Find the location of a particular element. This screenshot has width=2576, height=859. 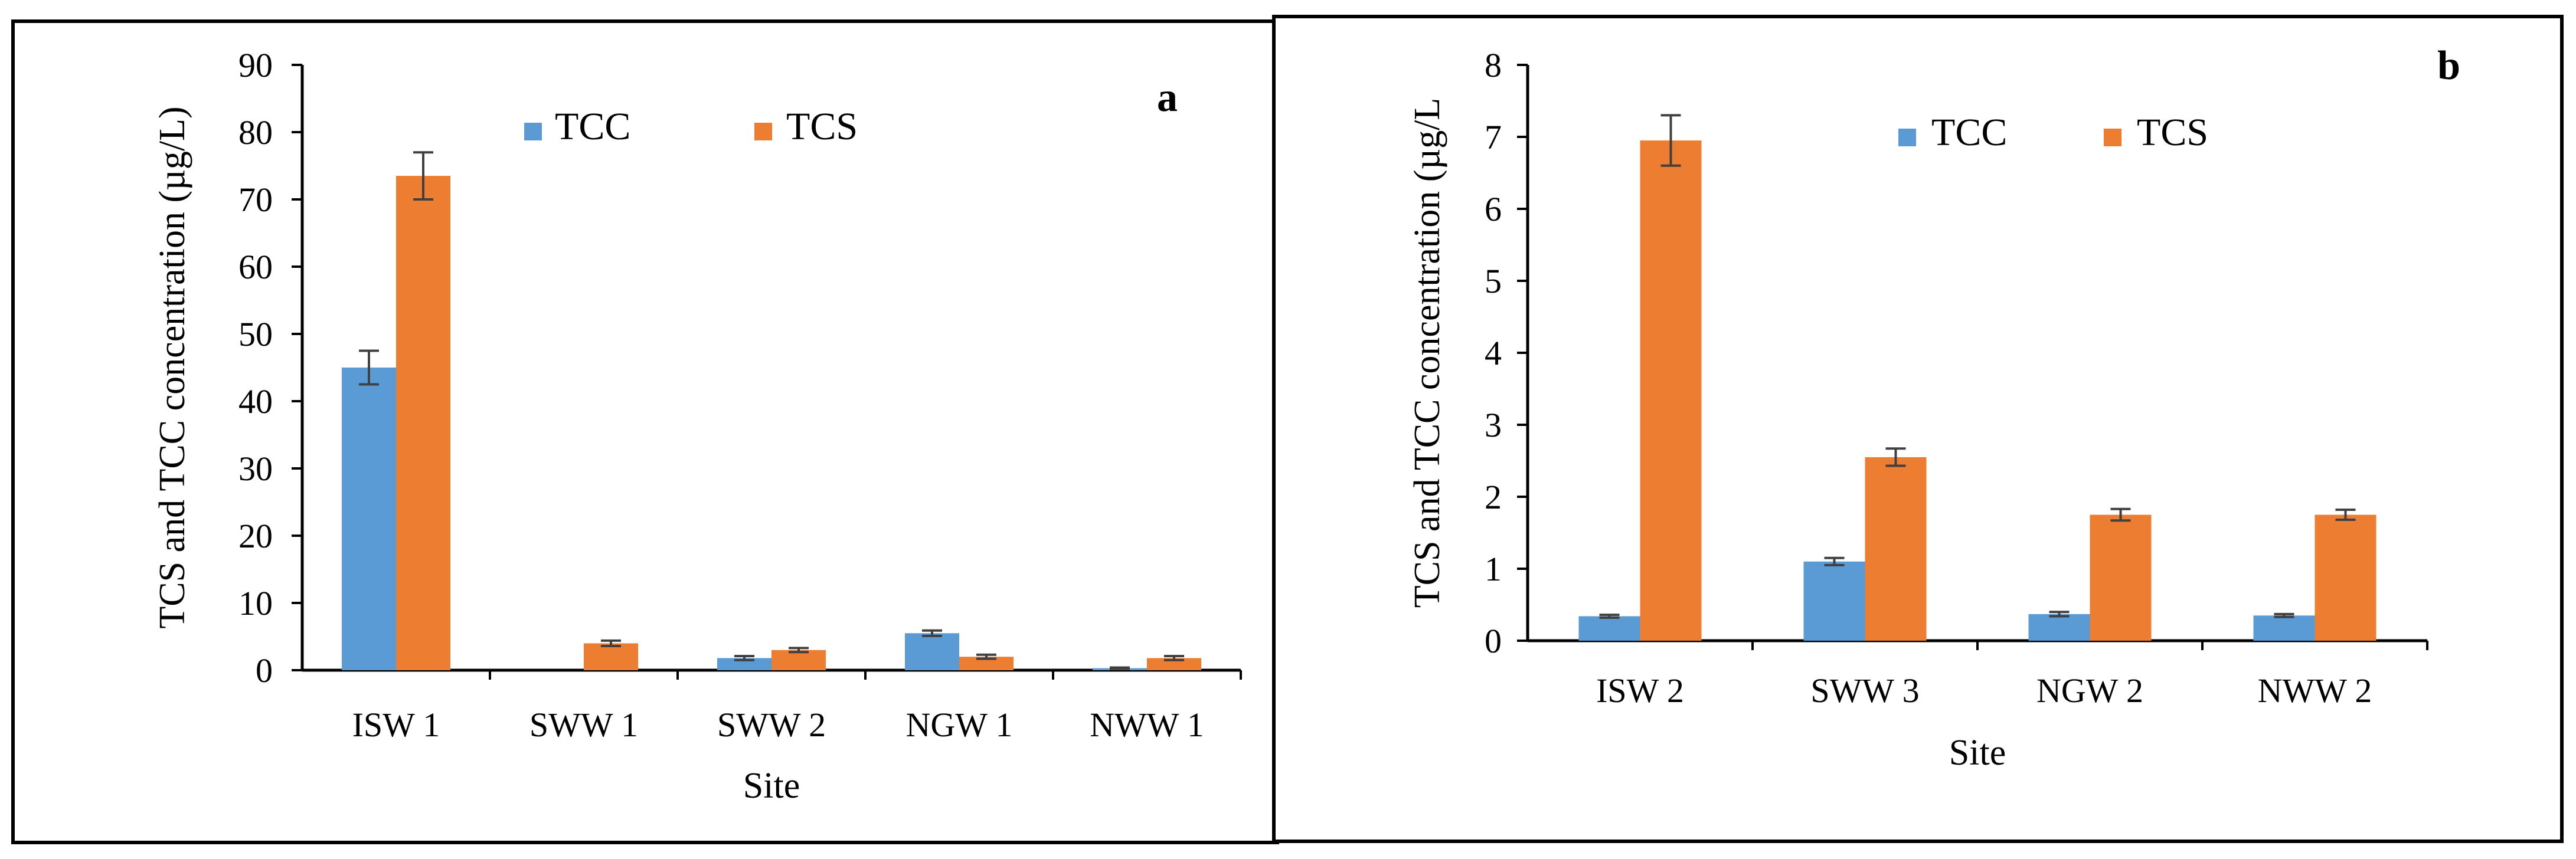

x-tick-label: SWW 2 is located at coordinates (771, 725).